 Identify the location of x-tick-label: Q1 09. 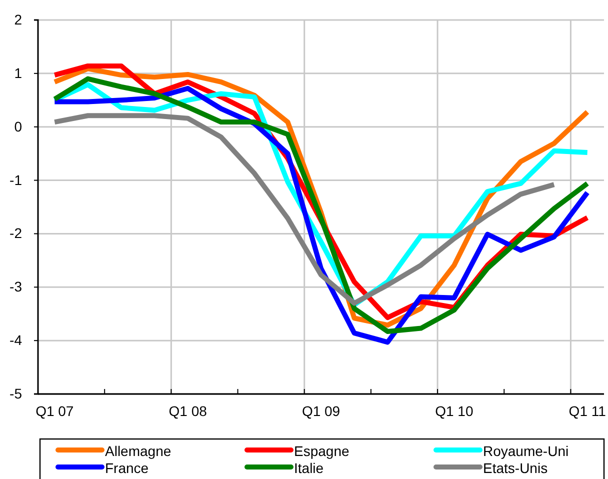
(321, 410).